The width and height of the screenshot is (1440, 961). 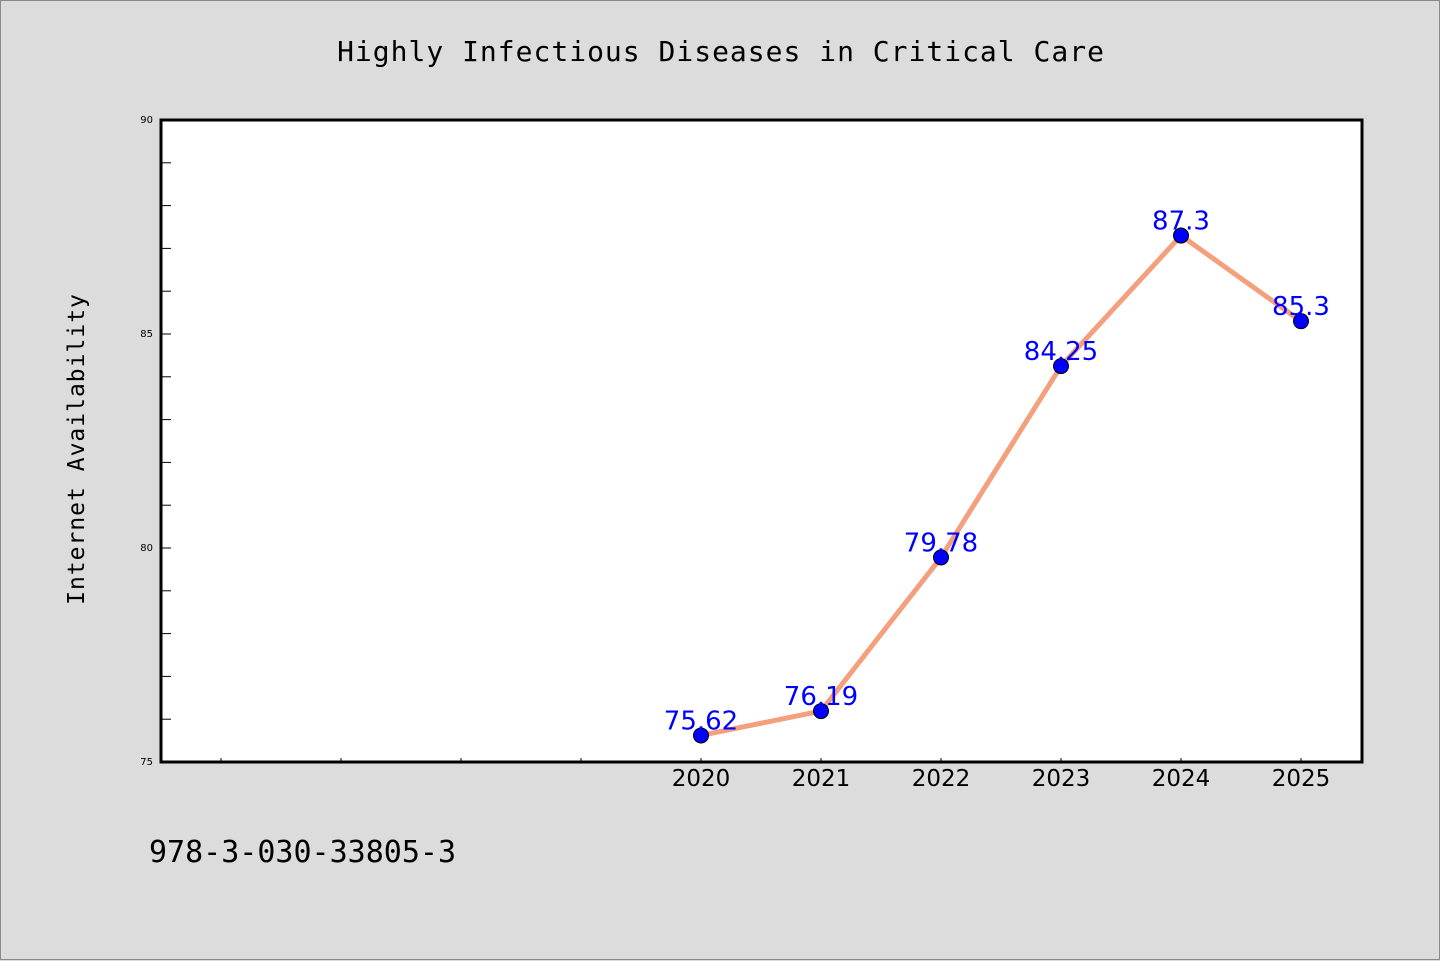 What do you see at coordinates (1181, 779) in the screenshot?
I see `x-tick-label: 2024` at bounding box center [1181, 779].